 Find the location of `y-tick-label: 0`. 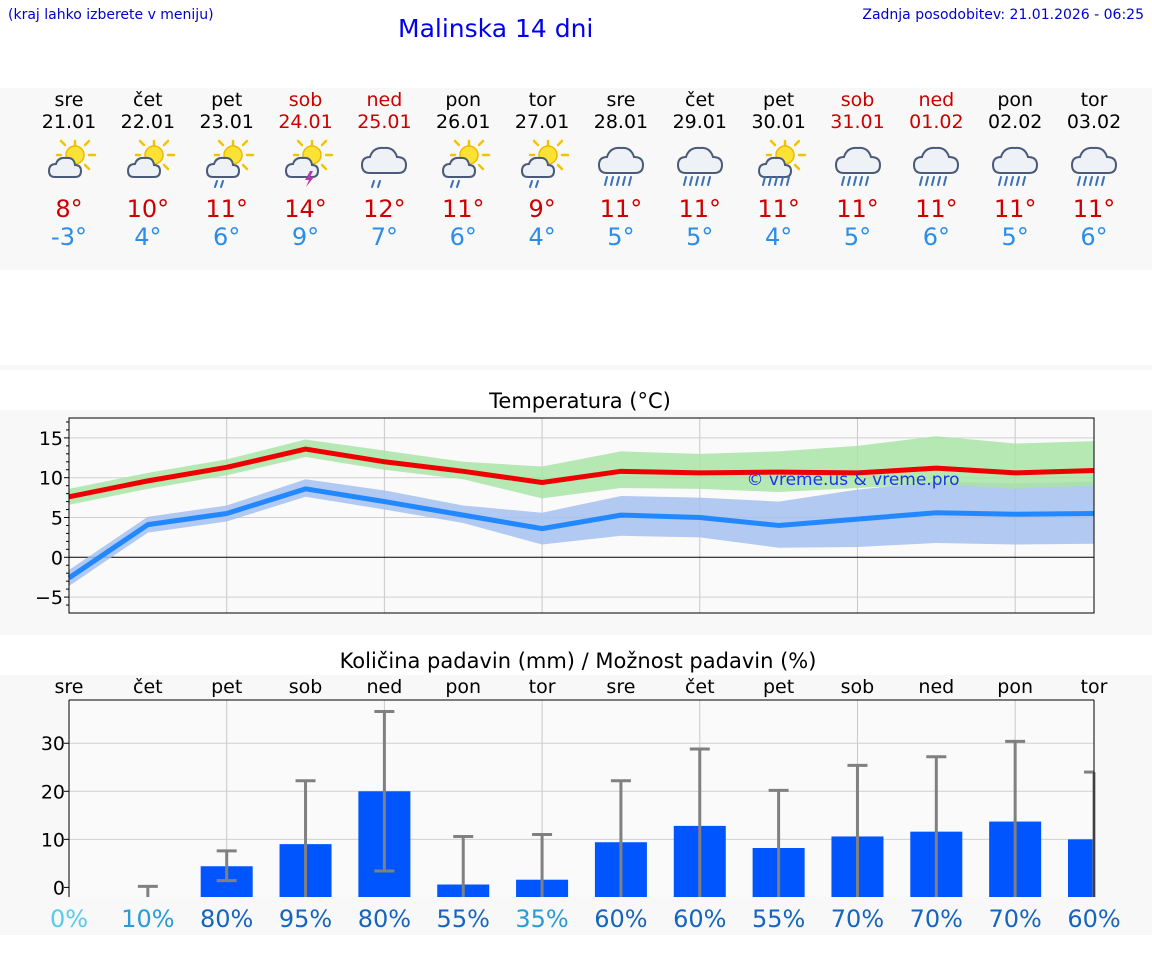

y-tick-label: 0 is located at coordinates (59, 888).